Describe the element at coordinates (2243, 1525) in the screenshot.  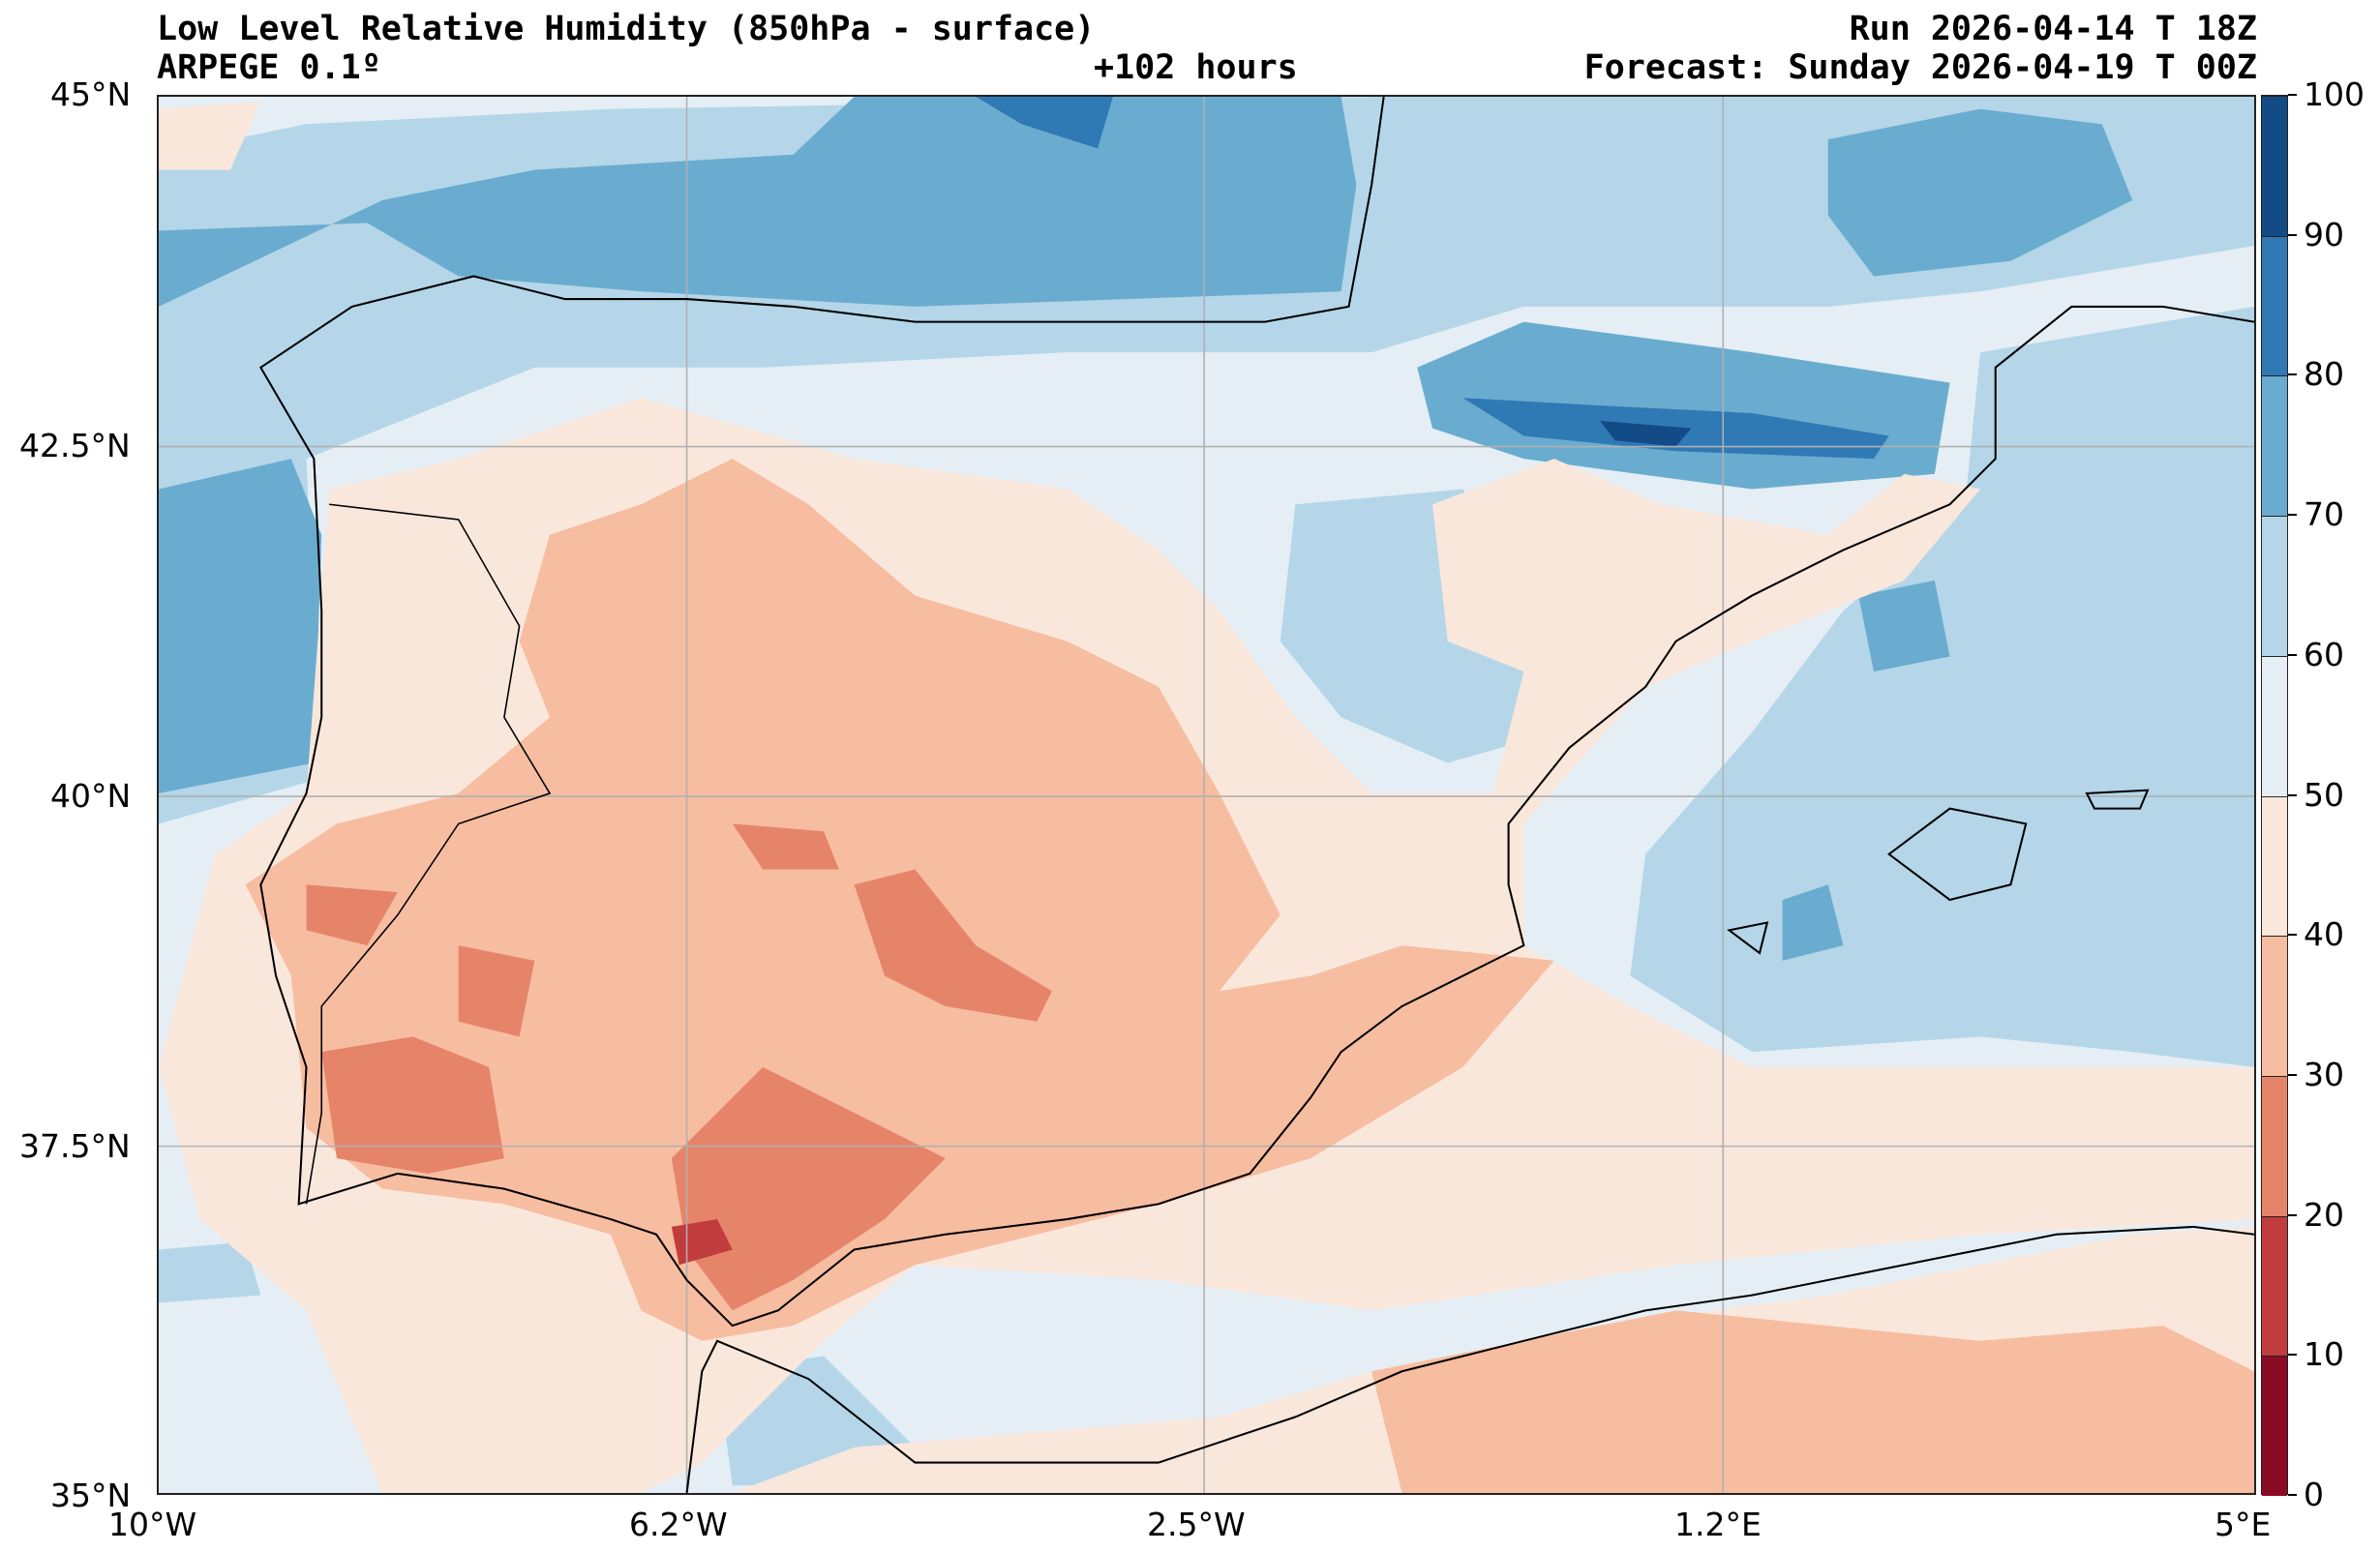
I see `lon-label: 5°E` at that location.